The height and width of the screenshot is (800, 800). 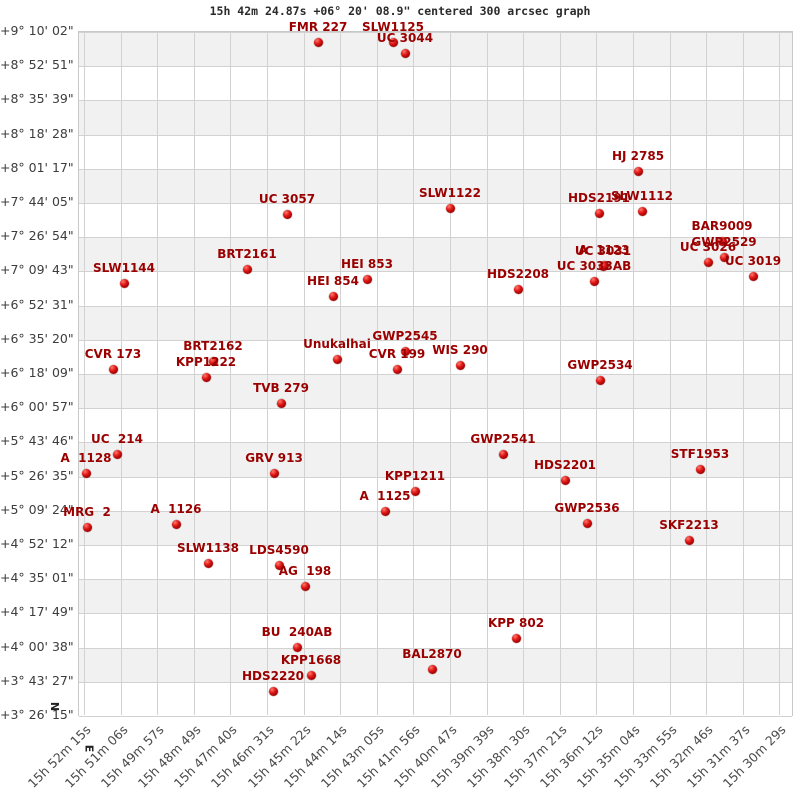 What do you see at coordinates (176, 509) in the screenshot?
I see `star-label: A 1126` at bounding box center [176, 509].